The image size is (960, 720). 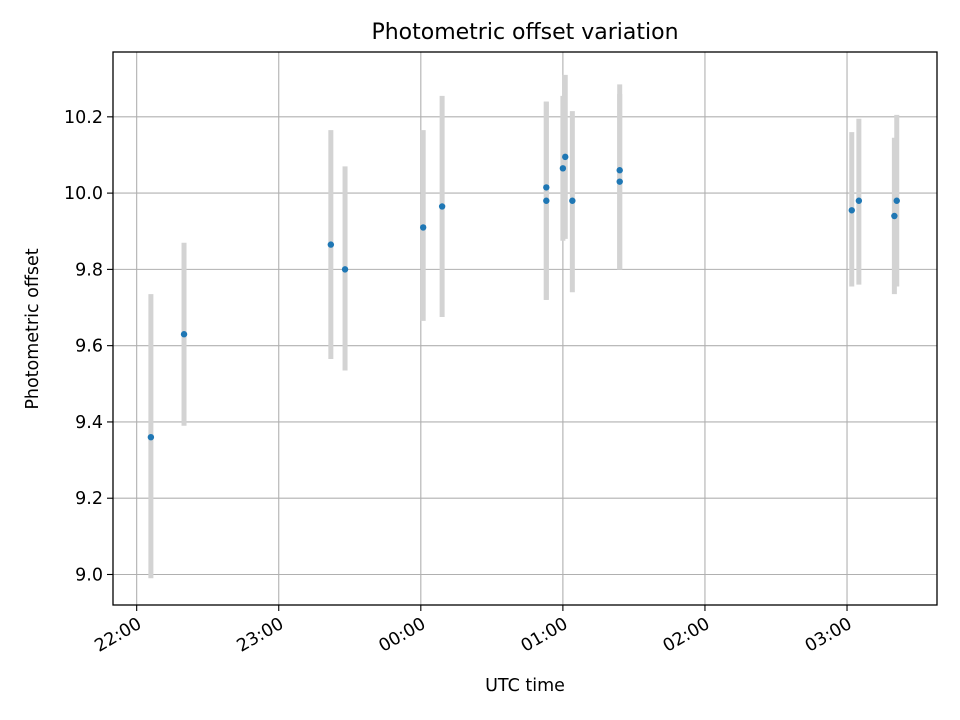 What do you see at coordinates (525, 686) in the screenshot?
I see `x-axis-label: UTC time` at bounding box center [525, 686].